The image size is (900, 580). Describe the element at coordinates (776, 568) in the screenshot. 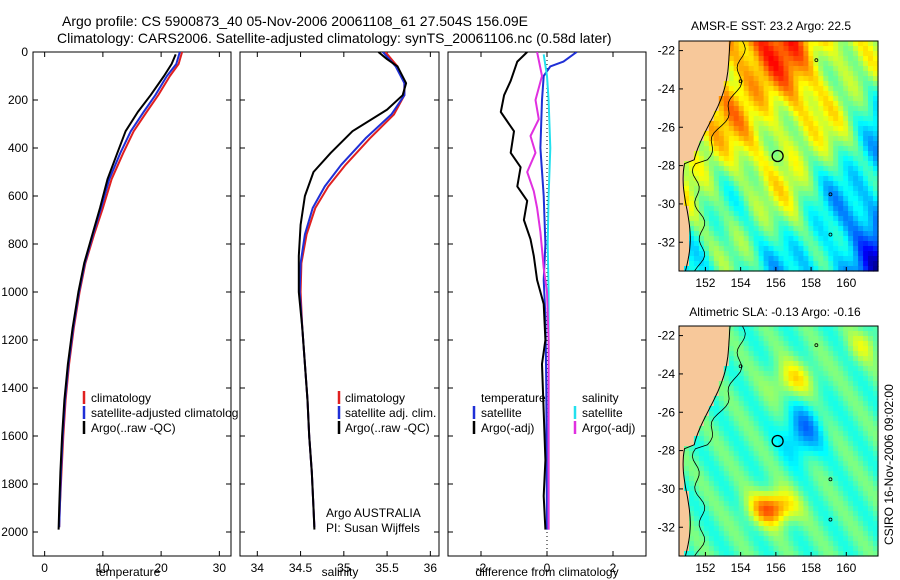

I see `map-x-tick-label: 156` at that location.